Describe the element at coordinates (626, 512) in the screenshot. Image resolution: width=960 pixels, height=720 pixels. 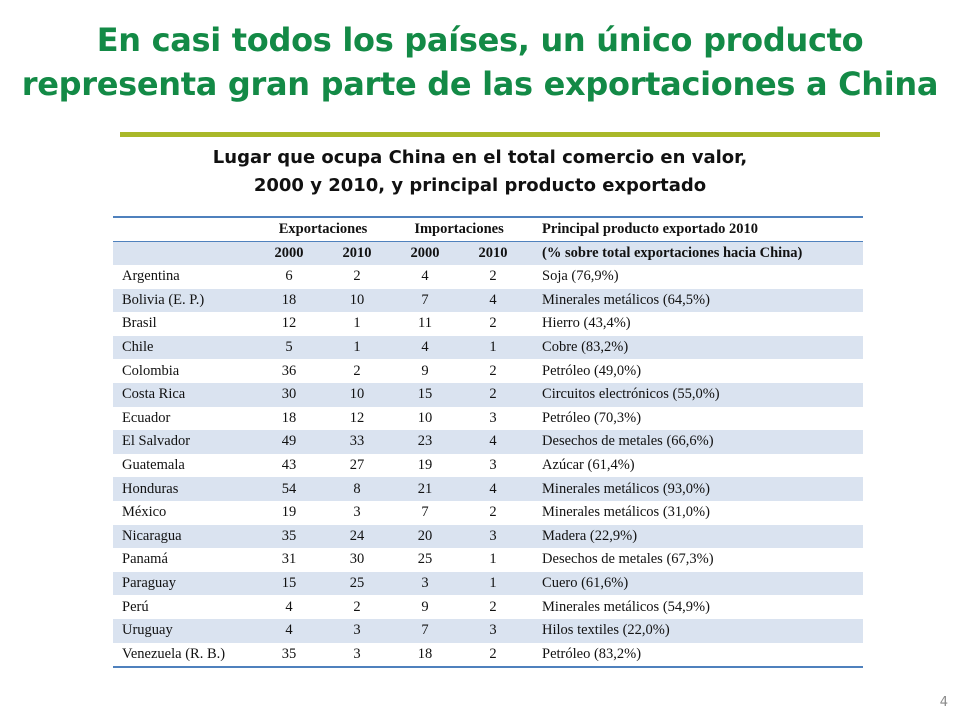
I see `cell-main-product: Minerales metálicos (31,0%)` at that location.